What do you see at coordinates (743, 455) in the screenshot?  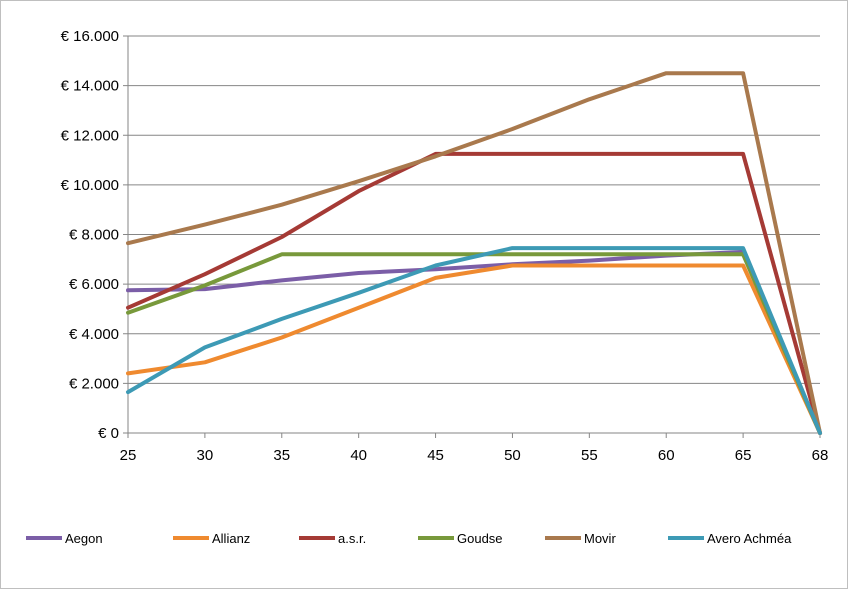 I see `x-tick-label: 65` at bounding box center [743, 455].